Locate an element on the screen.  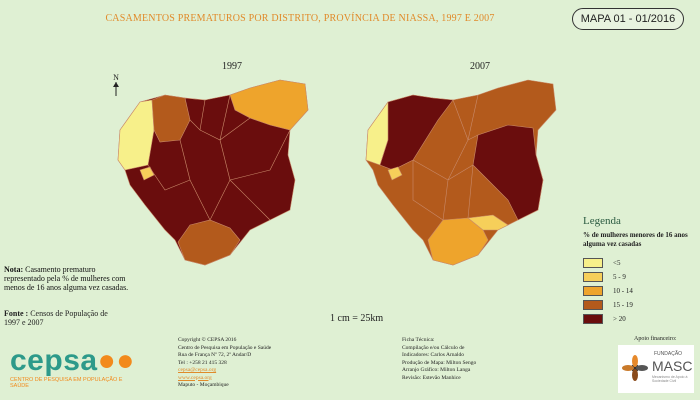
district-metarica-2007 is located at coordinates (488, 222).